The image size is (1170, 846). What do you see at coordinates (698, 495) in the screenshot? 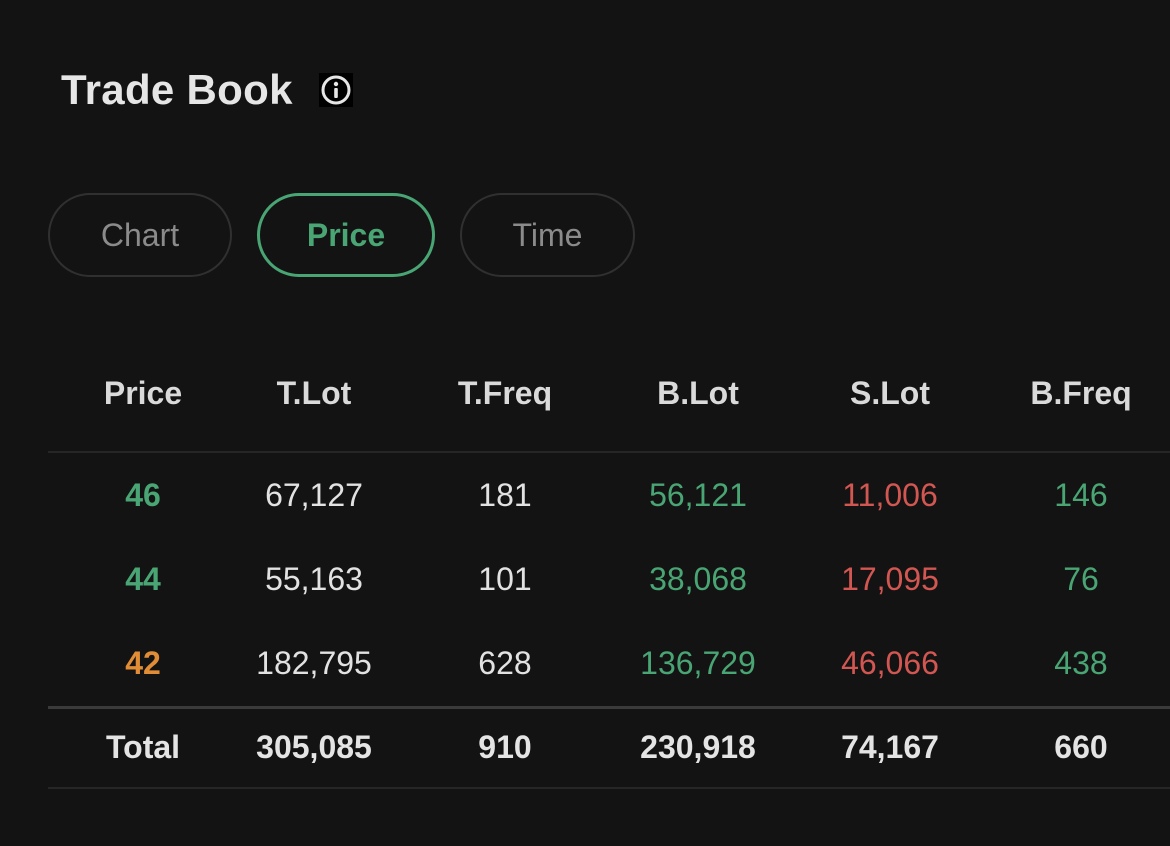
I see `b-lot-cell: 56,121` at bounding box center [698, 495].